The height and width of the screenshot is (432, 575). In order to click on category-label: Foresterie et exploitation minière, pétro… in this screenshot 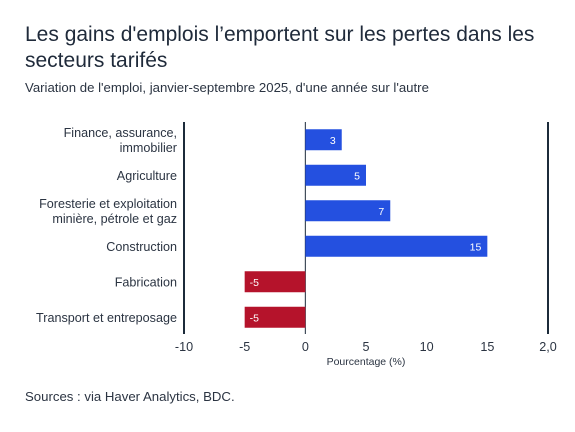, I will do `click(108, 211)`.